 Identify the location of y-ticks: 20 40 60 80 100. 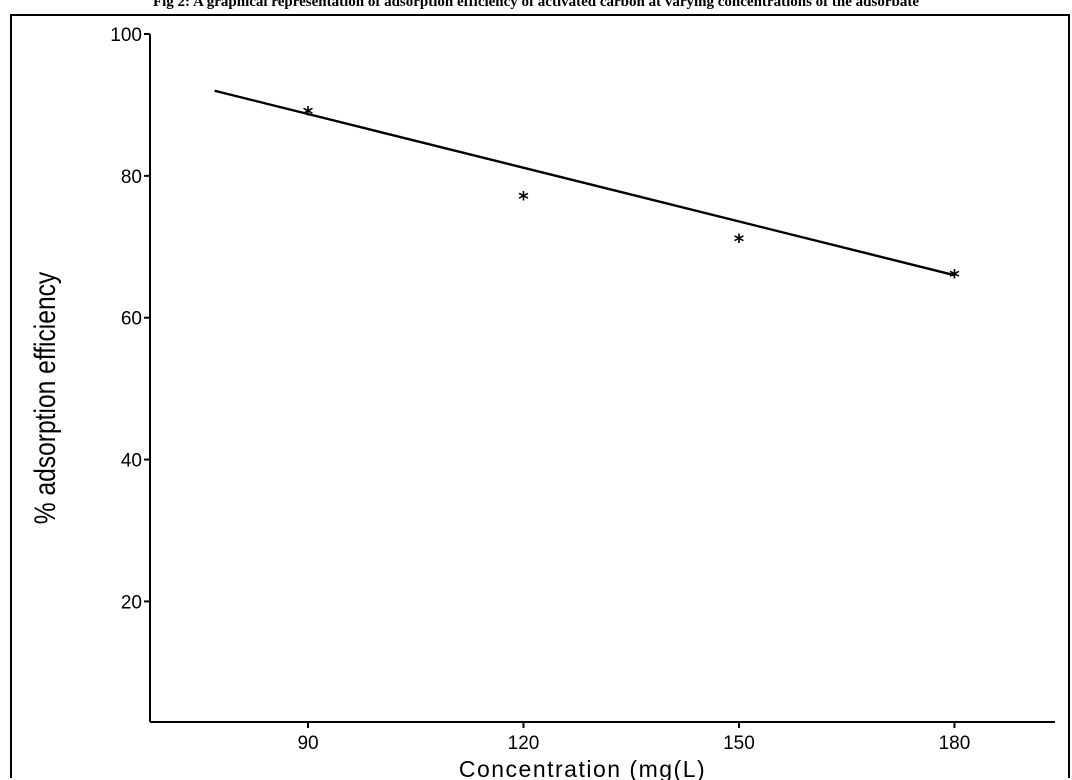
(130, 319).